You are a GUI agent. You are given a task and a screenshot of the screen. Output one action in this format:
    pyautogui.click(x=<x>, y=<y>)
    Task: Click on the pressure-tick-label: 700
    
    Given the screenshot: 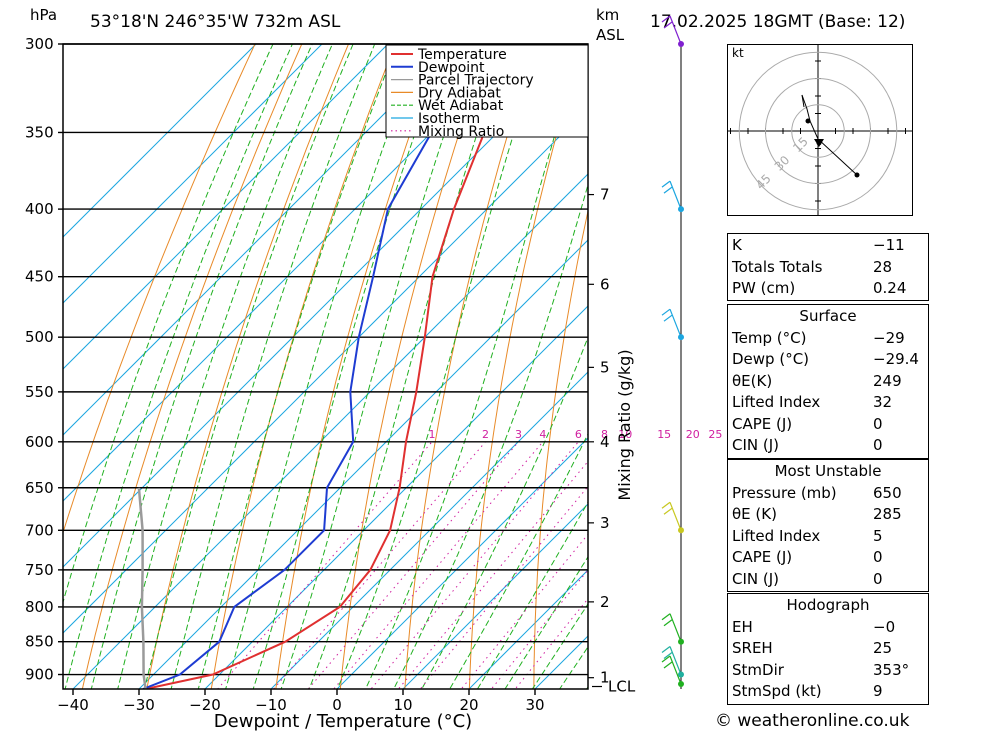 What is the action you would take?
    pyautogui.click(x=39, y=530)
    